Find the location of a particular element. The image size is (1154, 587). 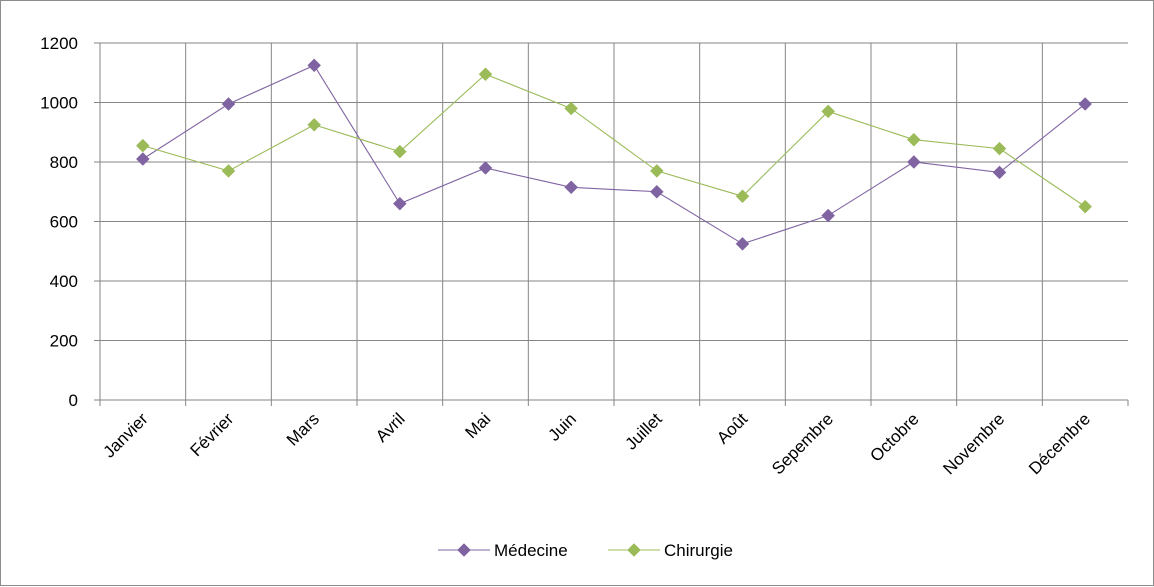

legend-item: Médecine is located at coordinates (503, 550).